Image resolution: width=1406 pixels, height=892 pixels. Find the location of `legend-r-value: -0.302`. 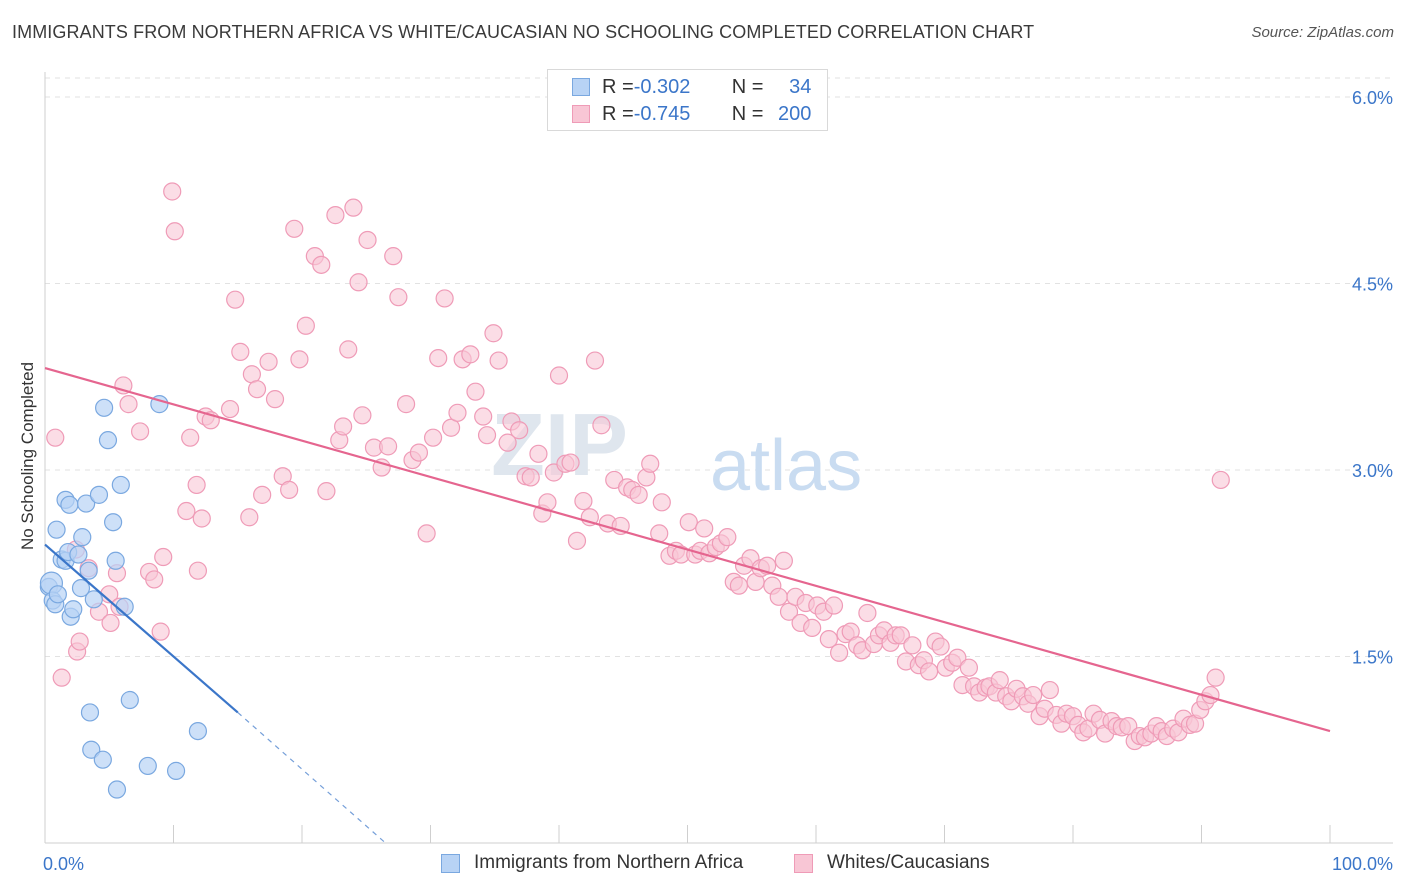

legend-r-value: -0.302 is located at coordinates (662, 86).